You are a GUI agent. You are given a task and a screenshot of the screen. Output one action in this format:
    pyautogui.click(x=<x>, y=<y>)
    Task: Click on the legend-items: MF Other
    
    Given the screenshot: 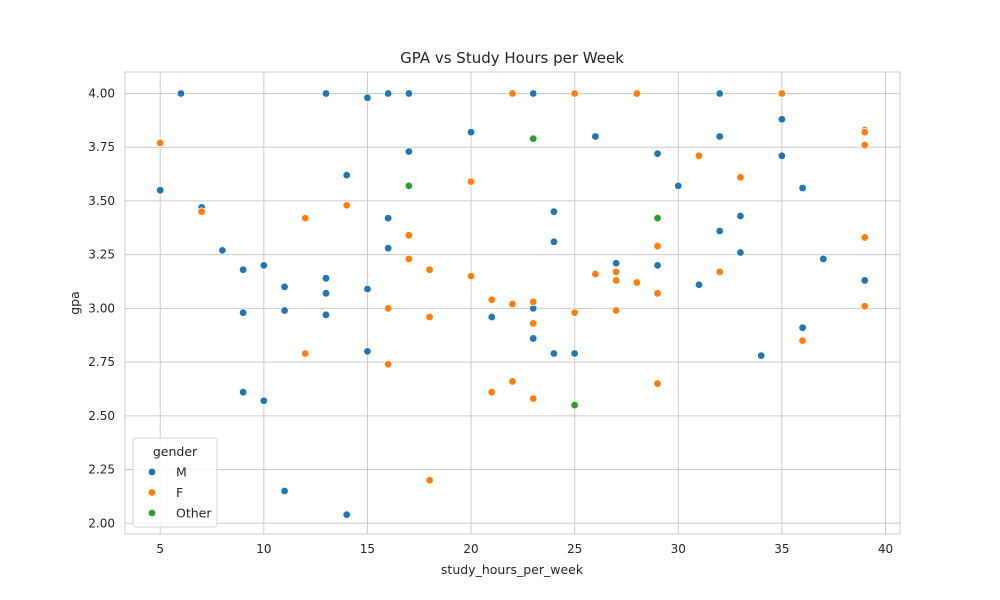 What is the action you would take?
    pyautogui.click(x=179, y=493)
    